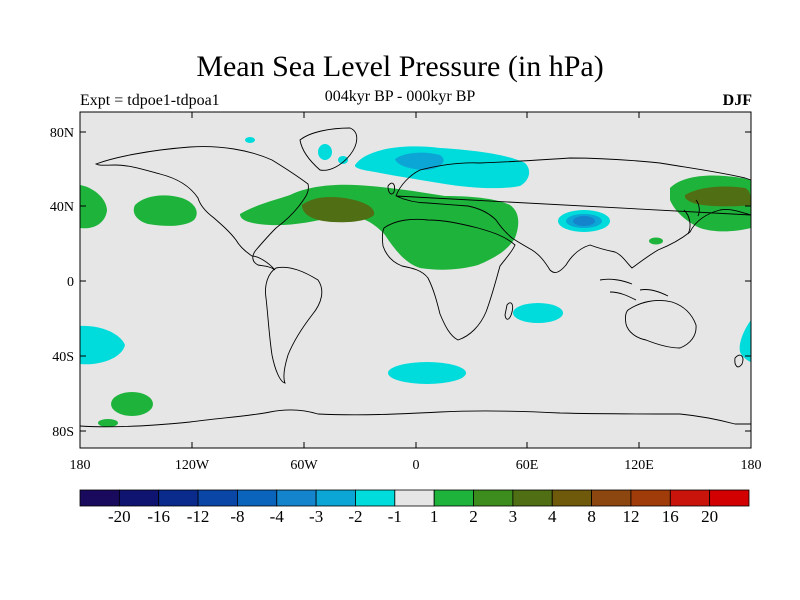 Image resolution: width=800 pixels, height=600 pixels. What do you see at coordinates (316, 516) in the screenshot?
I see `colorbar-label: -3` at bounding box center [316, 516].